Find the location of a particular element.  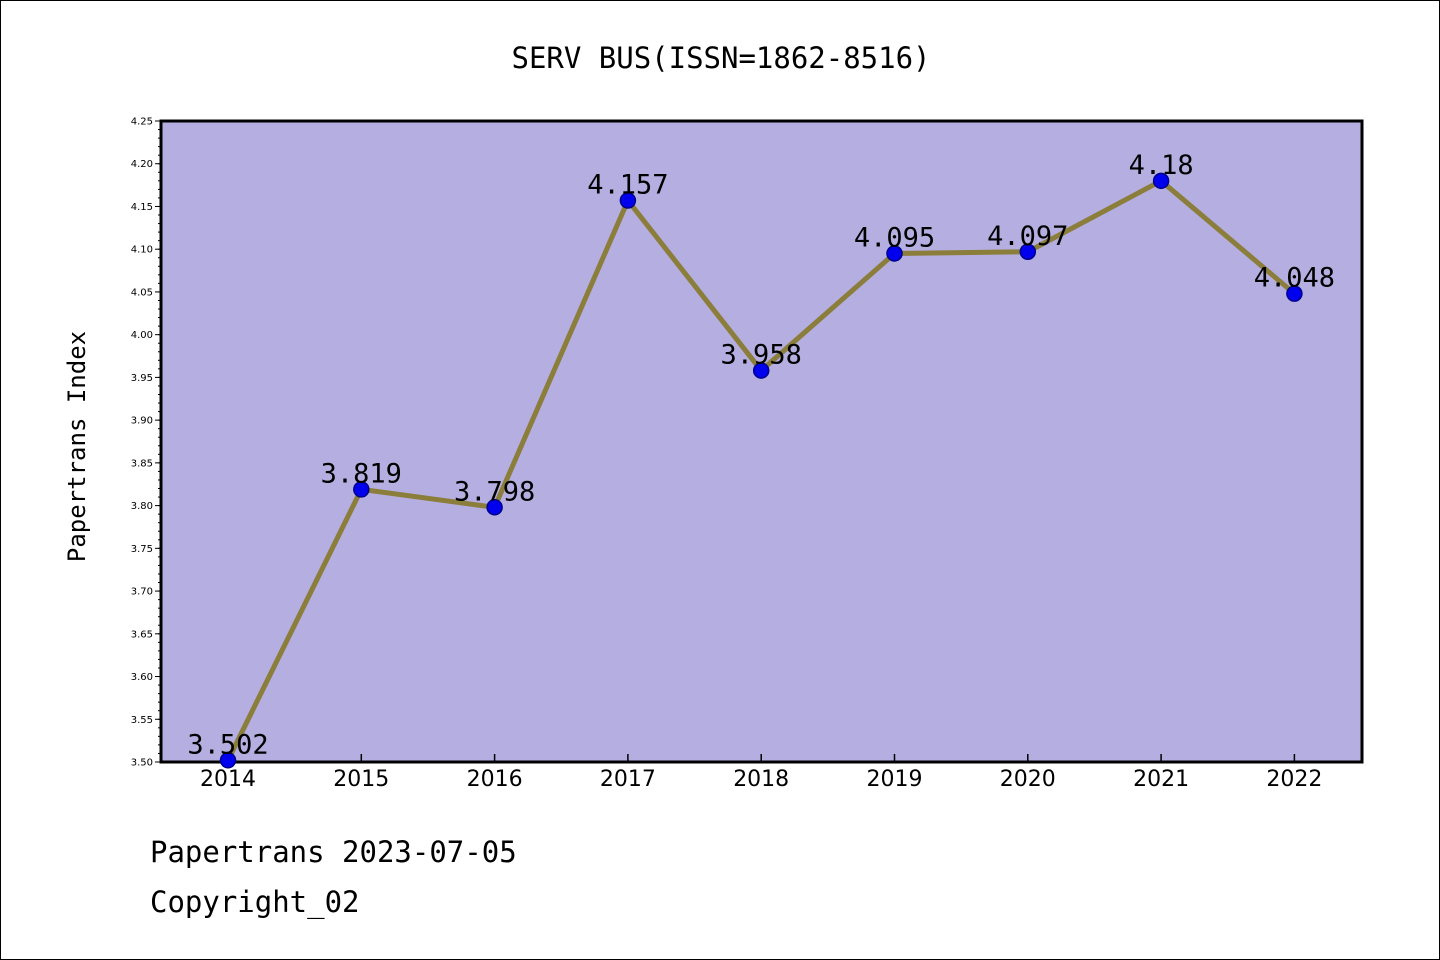

chart-title: SERV BUS(ISSN=1862-8516) is located at coordinates (720, 58).